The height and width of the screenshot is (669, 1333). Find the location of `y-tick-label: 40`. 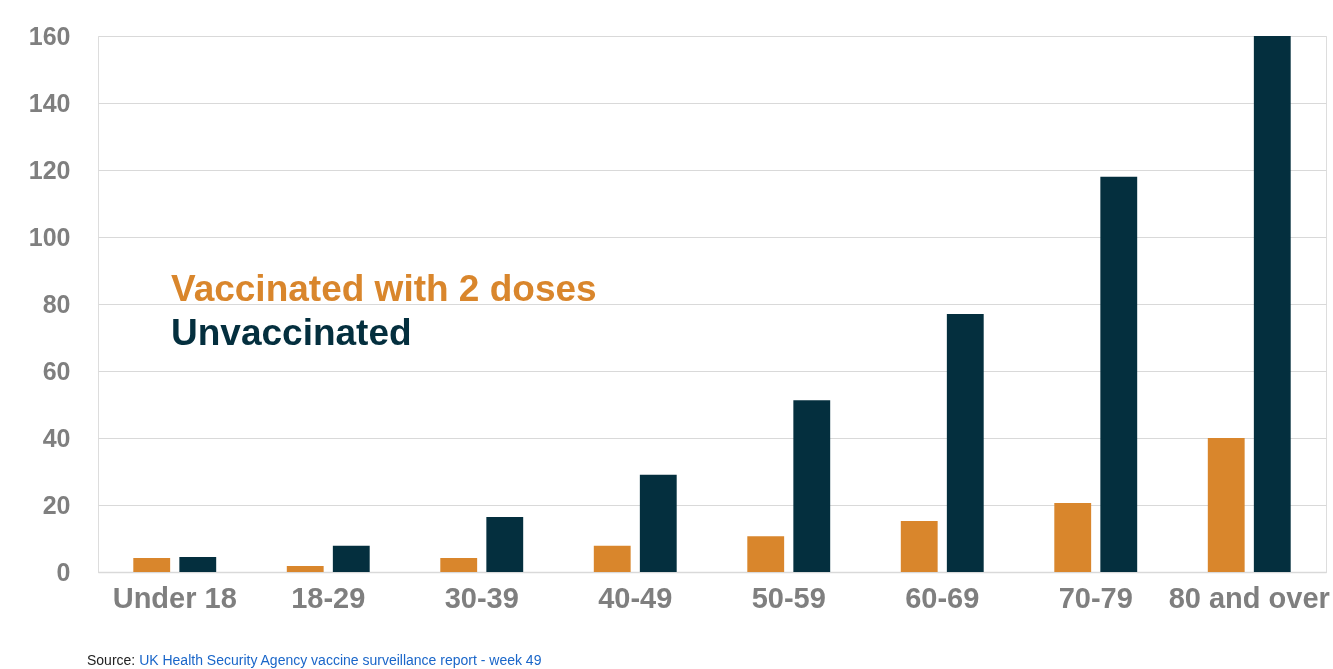

y-tick-label: 40 is located at coordinates (56, 437).